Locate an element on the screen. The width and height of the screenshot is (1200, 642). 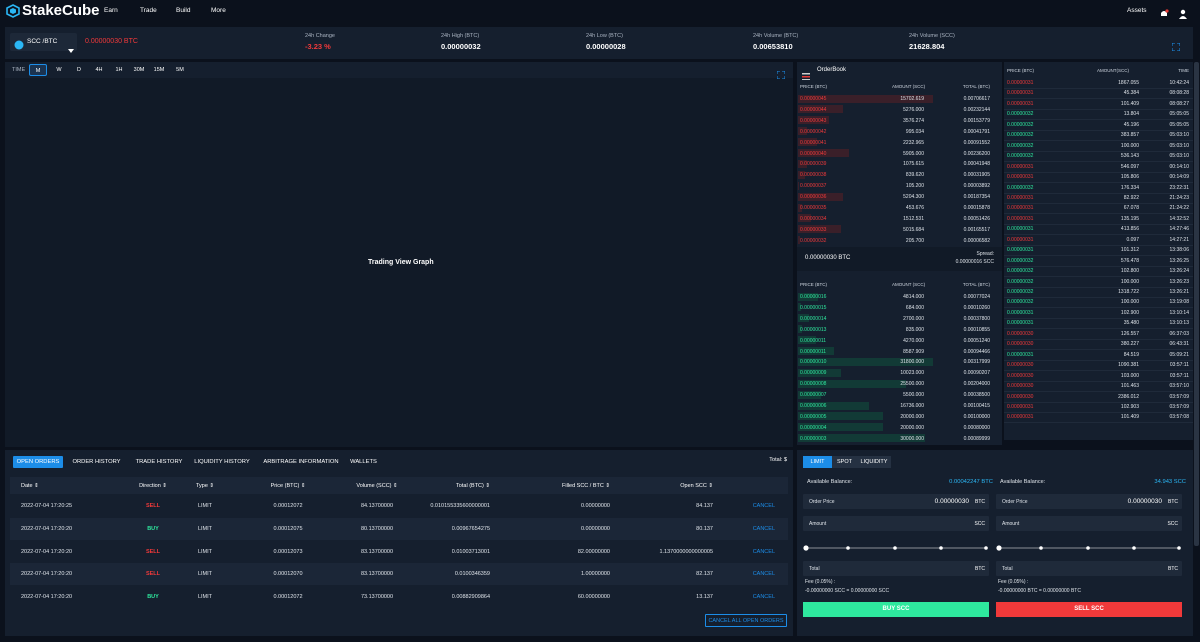
column-header: Type ⇕ is located at coordinates (205, 486).